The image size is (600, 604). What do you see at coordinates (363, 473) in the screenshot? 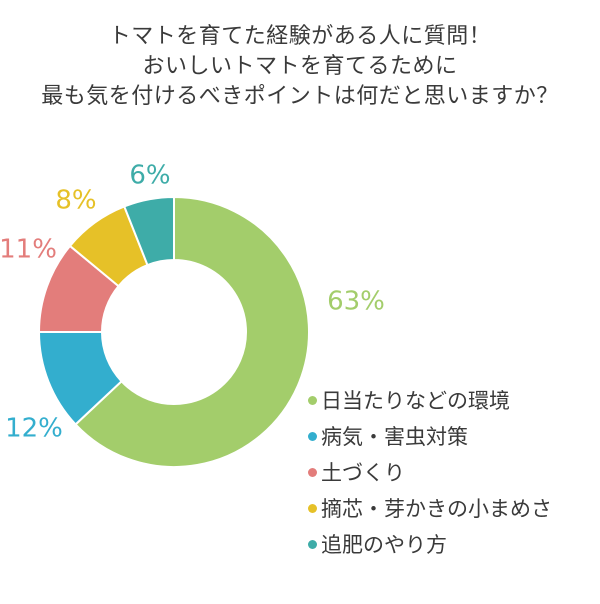
I see `legend-label-soil: 土づくり` at bounding box center [363, 473].